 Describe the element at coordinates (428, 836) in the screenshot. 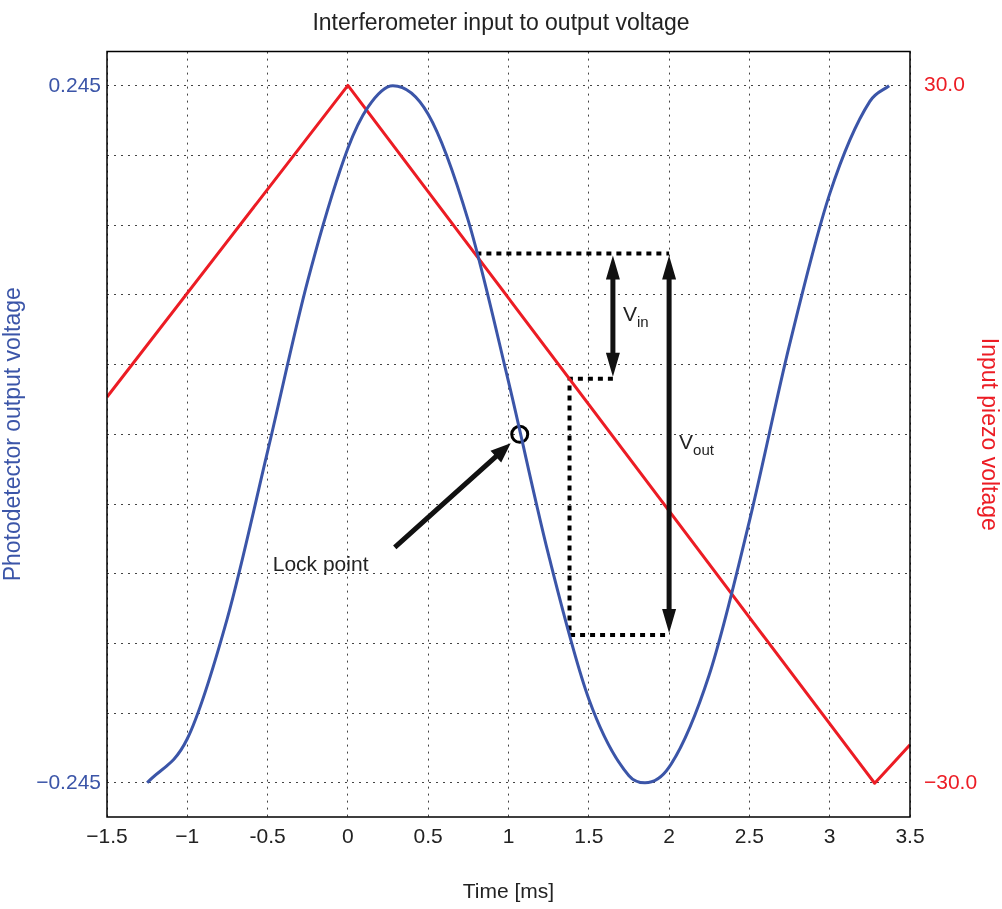

I see `x-tick-label: 0.5` at that location.